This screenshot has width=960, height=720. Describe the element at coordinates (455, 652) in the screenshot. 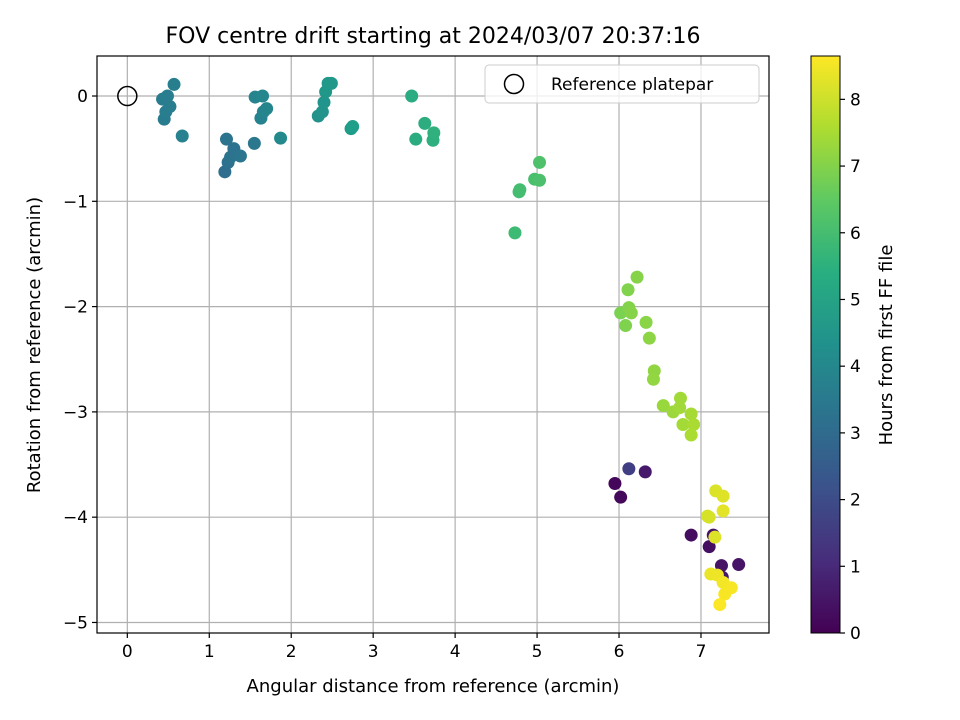

I see `x-tick-label: 4` at that location.